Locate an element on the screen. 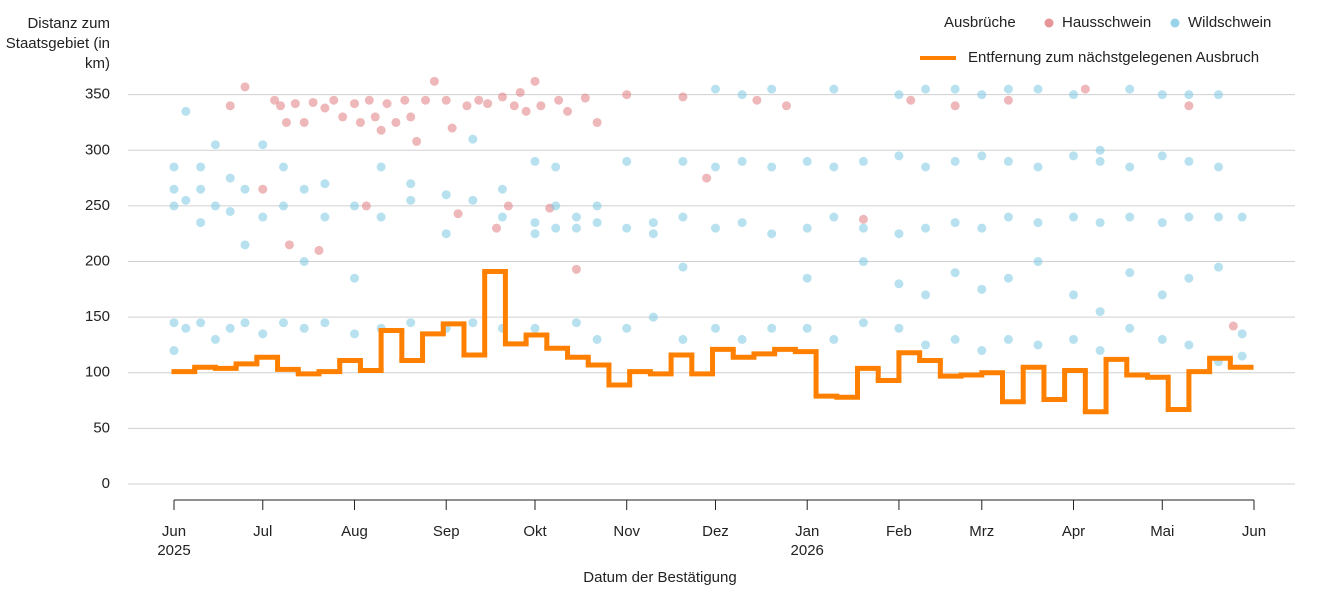 This screenshot has height=600, width=1333. legend-marker is located at coordinates (1175, 23).